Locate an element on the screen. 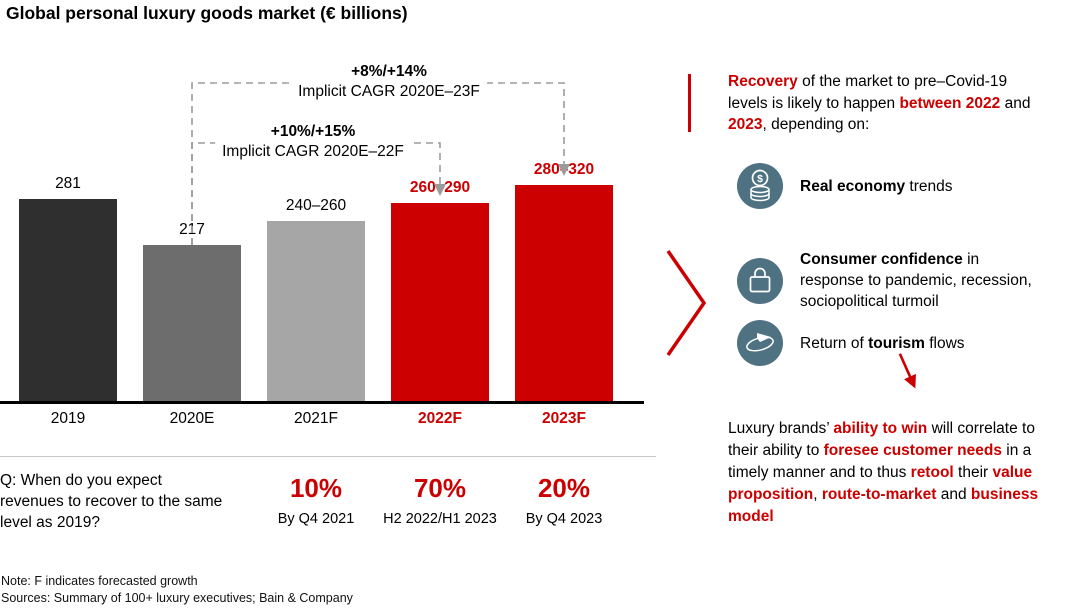 The height and width of the screenshot is (612, 1080). bar-2020e is located at coordinates (192, 323).